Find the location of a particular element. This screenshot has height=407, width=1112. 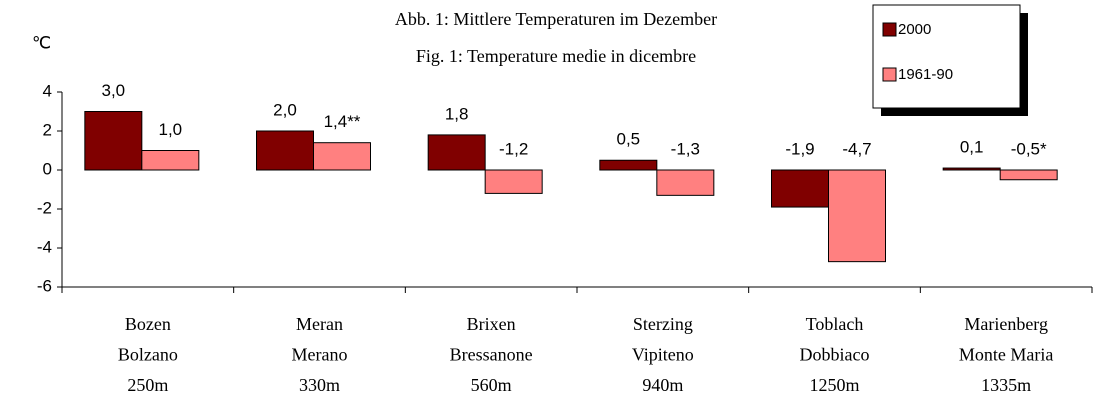

legend-box is located at coordinates (946, 56).